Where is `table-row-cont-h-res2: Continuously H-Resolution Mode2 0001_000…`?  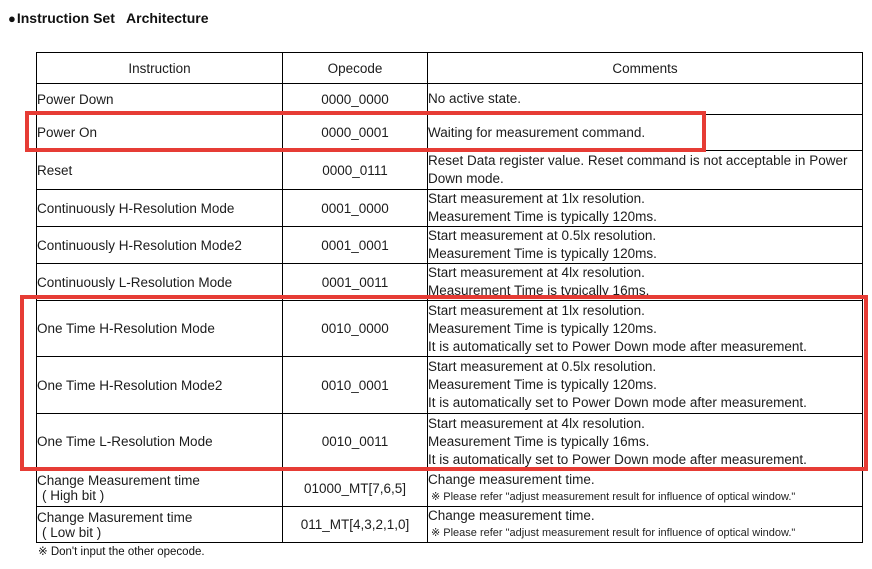
table-row-cont-h-res2: Continuously H-Resolution Mode2 0001_000… is located at coordinates (449, 245).